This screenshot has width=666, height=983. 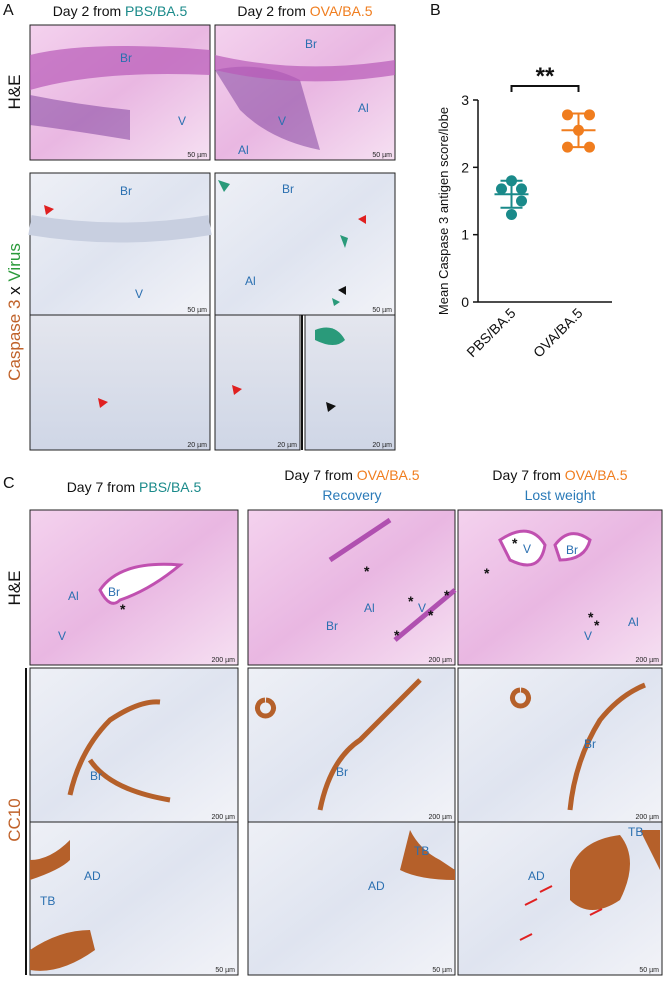 What do you see at coordinates (635, 832) in the screenshot?
I see `image-label: TB` at bounding box center [635, 832].